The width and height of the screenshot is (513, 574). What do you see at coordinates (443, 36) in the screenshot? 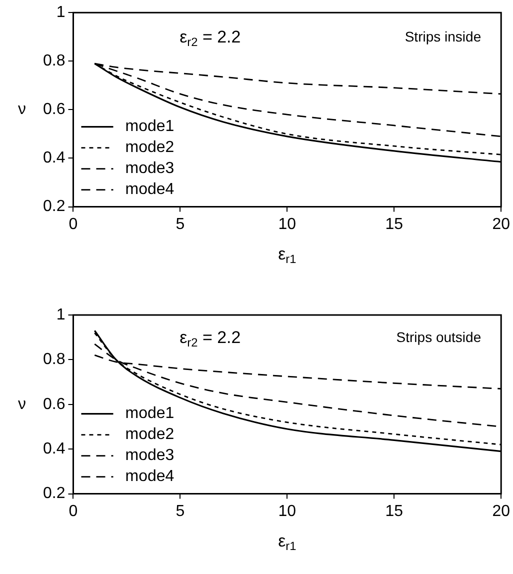
I see `annotation: Strips inside` at bounding box center [443, 36].